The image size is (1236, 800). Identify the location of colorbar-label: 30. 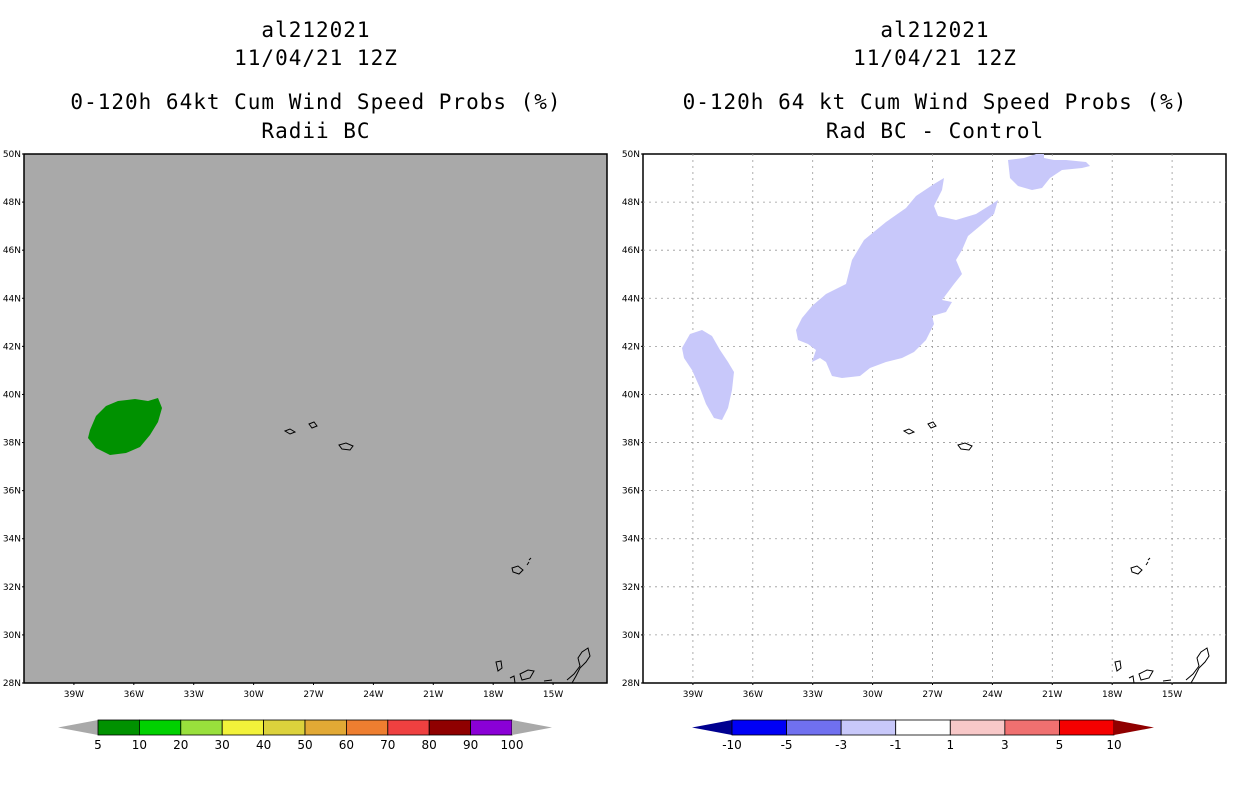
(222, 745).